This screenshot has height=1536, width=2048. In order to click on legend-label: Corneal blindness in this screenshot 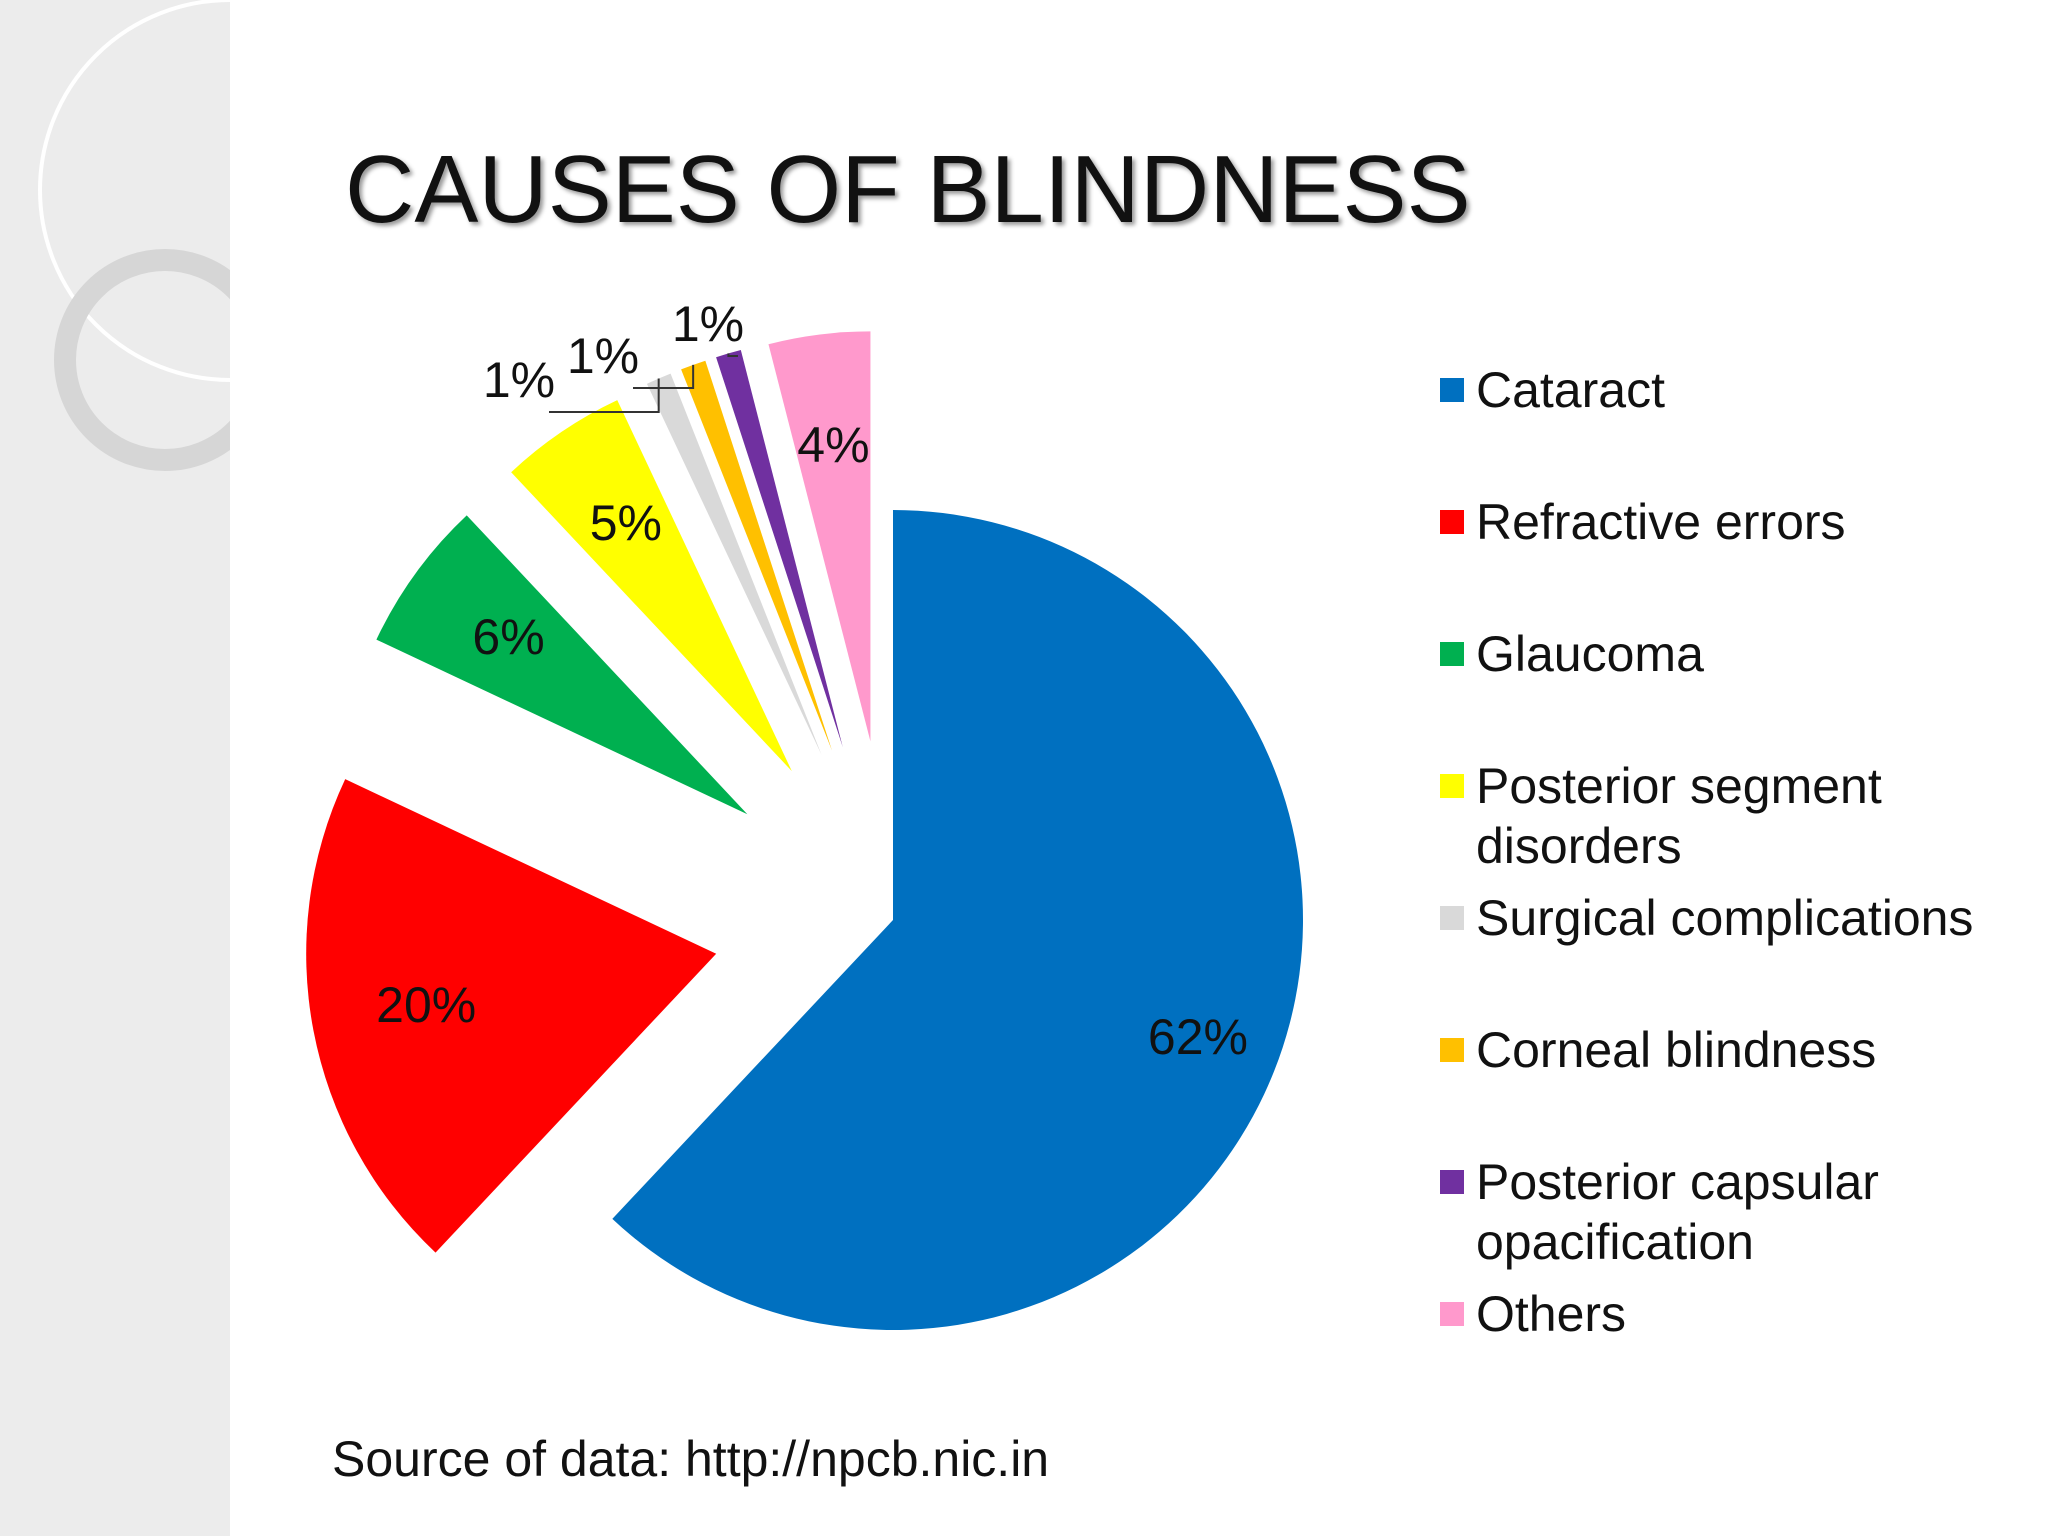, I will do `click(1676, 1050)`.